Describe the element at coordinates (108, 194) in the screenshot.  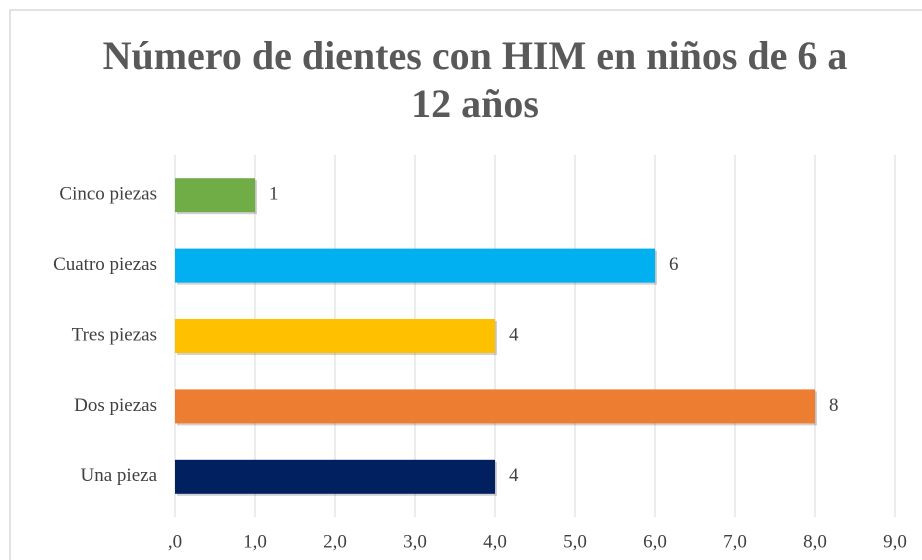
I see `y-tick-label: Cinco piezas` at that location.